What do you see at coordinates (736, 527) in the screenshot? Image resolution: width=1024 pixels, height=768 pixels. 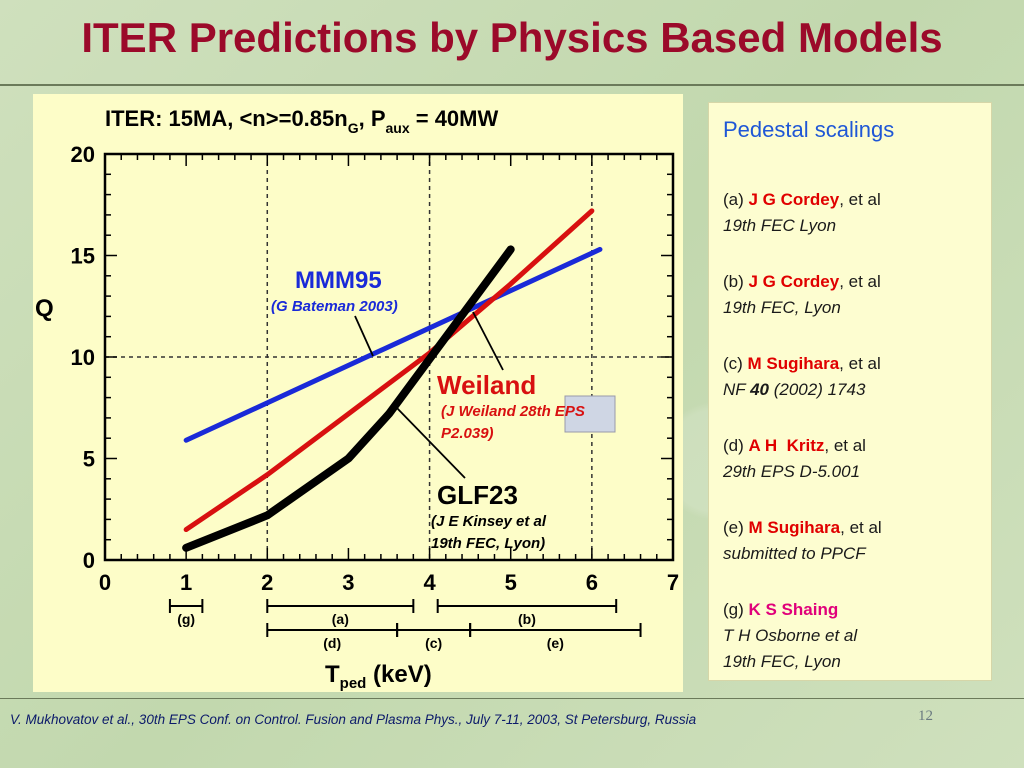 I see `reference-tag: (e)` at bounding box center [736, 527].